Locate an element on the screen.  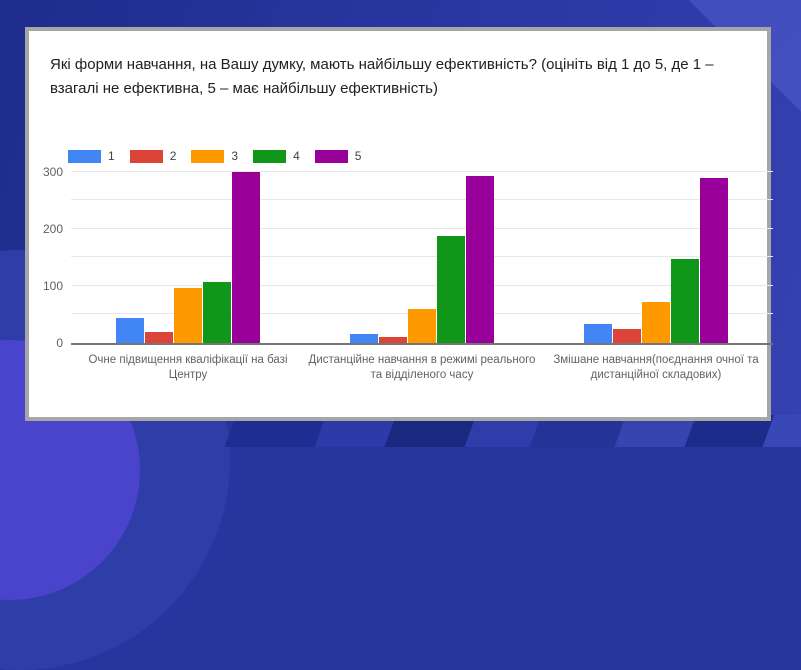
legend-item: 4 is located at coordinates (276, 156).